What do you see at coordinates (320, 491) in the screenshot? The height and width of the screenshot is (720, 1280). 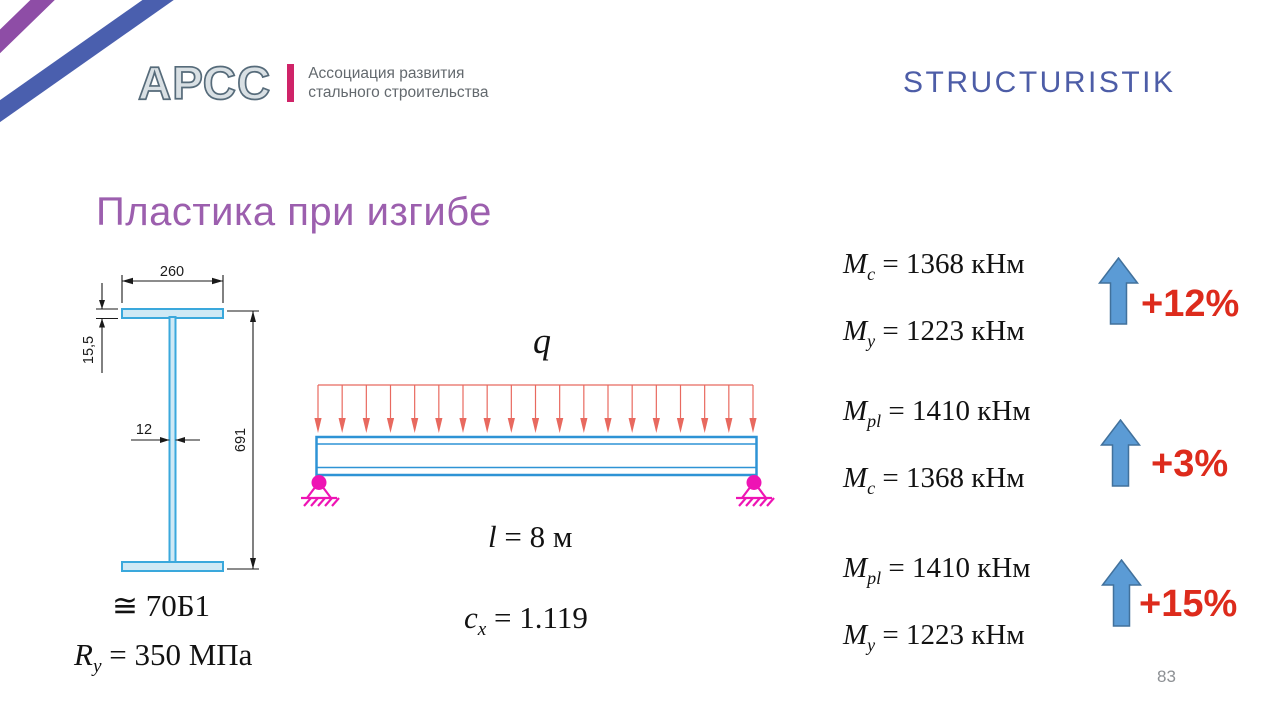 I see `left-pin-support` at bounding box center [320, 491].